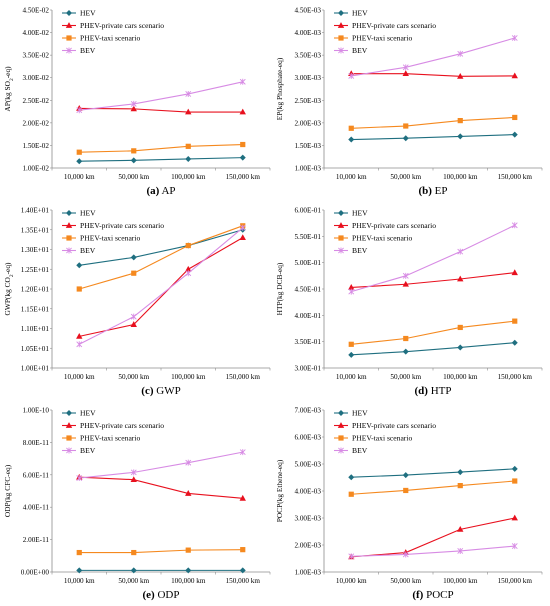  Describe the element at coordinates (307, 237) in the screenshot. I see `y-tick-label: 5.50E-01` at that location.